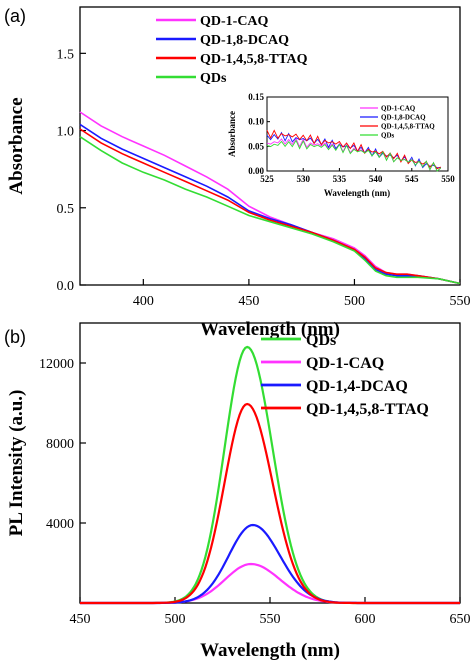  Describe the element at coordinates (460, 619) in the screenshot. I see `panel-b-x-tick-label: 650` at that location.